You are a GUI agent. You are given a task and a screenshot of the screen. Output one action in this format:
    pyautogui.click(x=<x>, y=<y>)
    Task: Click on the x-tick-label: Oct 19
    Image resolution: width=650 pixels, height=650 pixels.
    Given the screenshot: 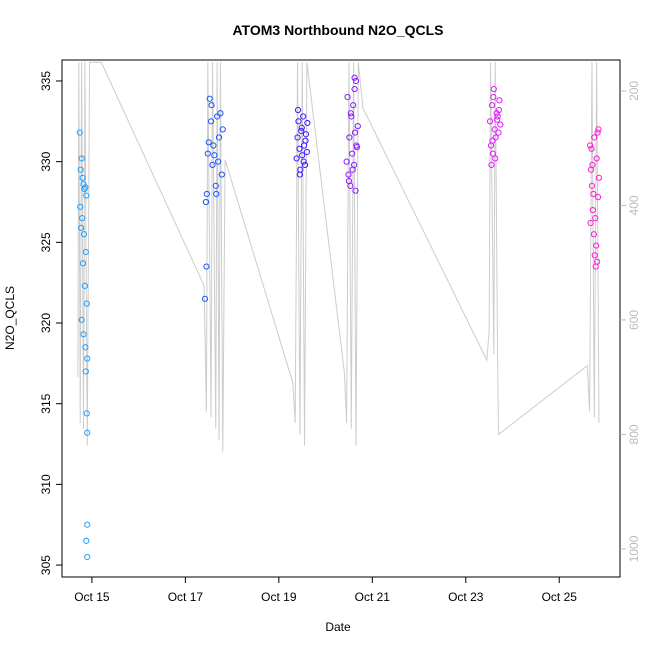 What is the action you would take?
    pyautogui.click(x=279, y=597)
    